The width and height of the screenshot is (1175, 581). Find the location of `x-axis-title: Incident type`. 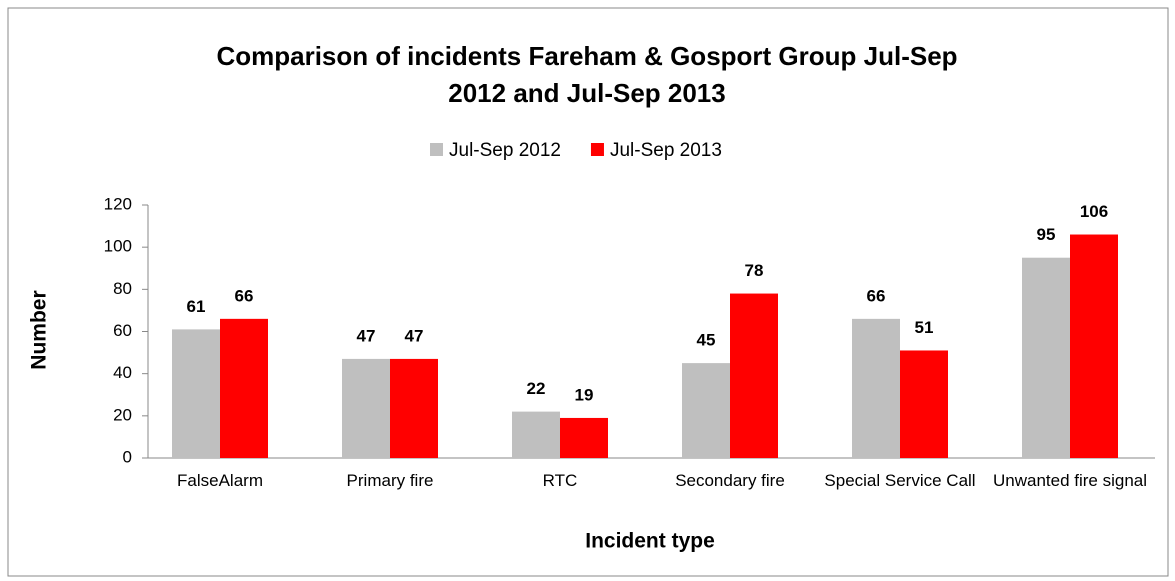

x-axis-title: Incident type is located at coordinates (650, 541).